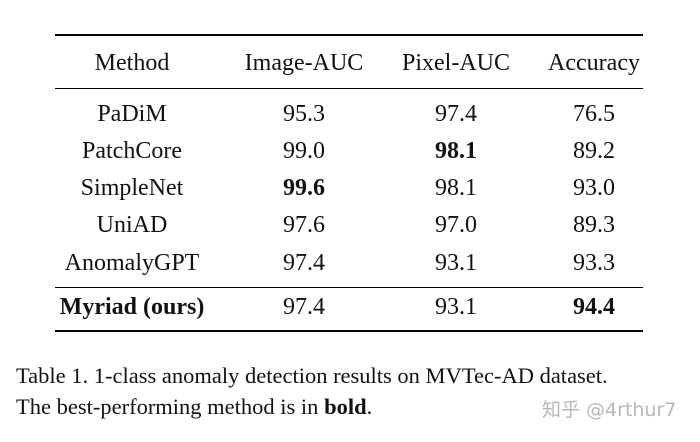 The height and width of the screenshot is (442, 700). Describe the element at coordinates (456, 188) in the screenshot. I see `pixel-auc-cell: 98.1` at that location.